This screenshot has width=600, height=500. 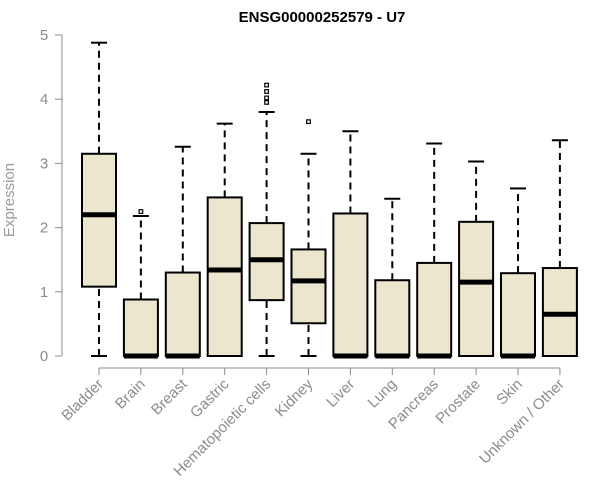 What do you see at coordinates (130, 394) in the screenshot?
I see `x-tick-label: Brain` at bounding box center [130, 394].